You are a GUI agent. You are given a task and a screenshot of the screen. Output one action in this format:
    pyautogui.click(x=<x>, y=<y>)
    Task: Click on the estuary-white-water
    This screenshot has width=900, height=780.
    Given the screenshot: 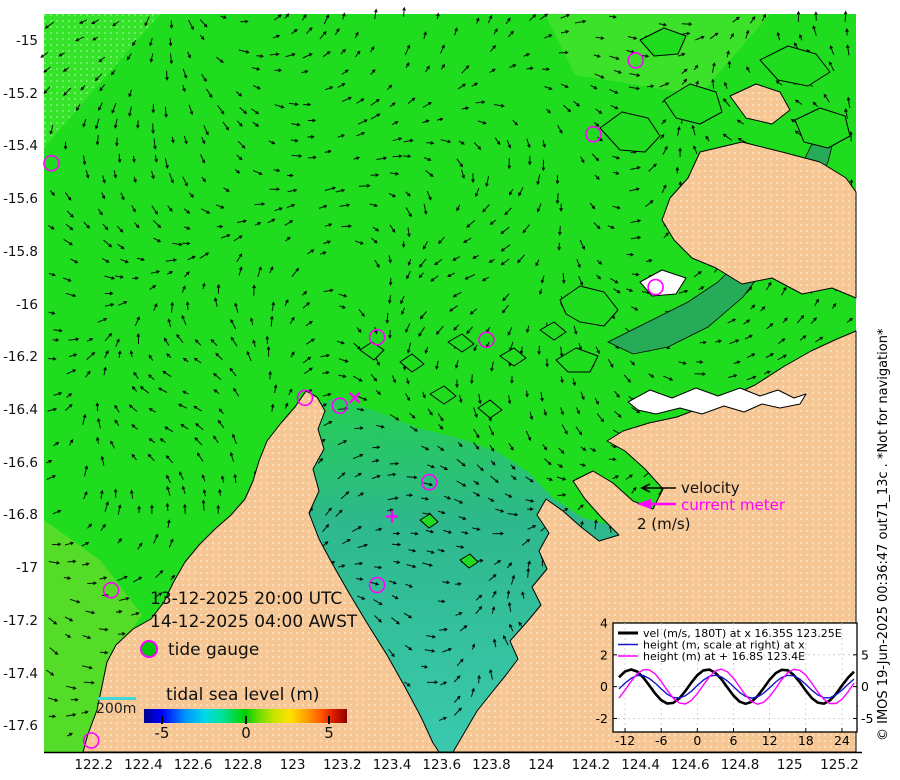 What is the action you would take?
    pyautogui.click(x=663, y=283)
    